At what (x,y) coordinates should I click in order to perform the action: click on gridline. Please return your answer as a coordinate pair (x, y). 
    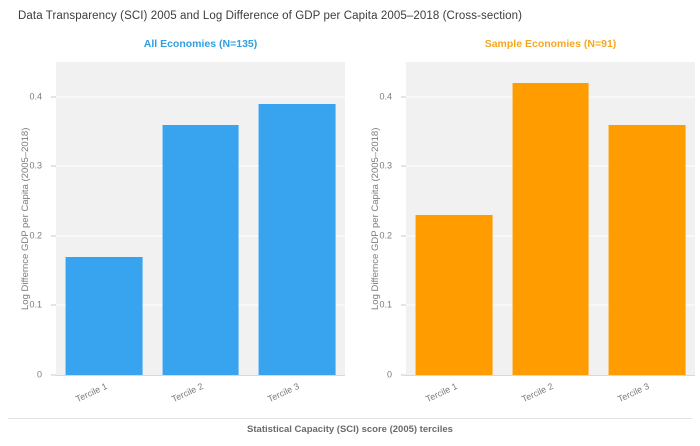
    Looking at the image, I should click on (200, 97).